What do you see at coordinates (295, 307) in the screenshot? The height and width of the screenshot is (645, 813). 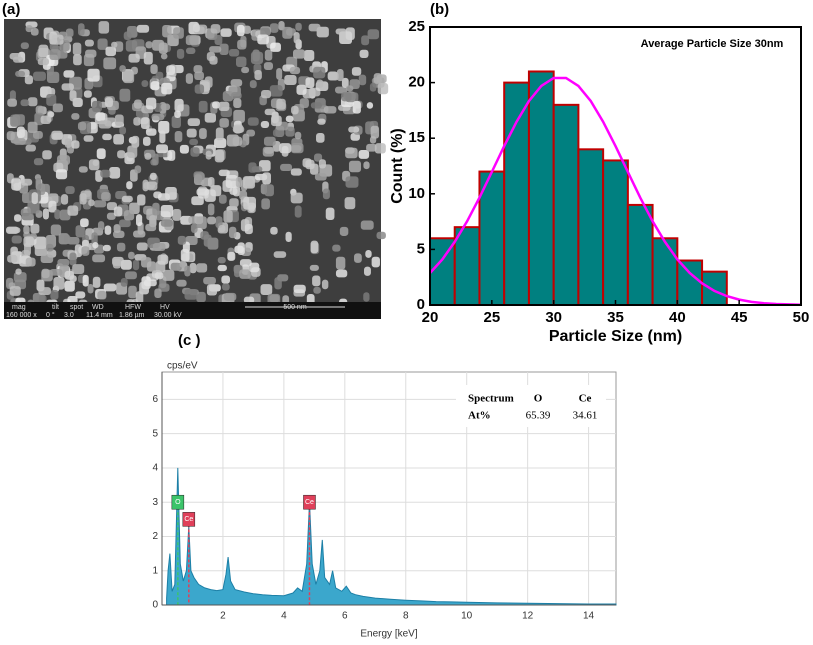 I see `scale-bar-label: 500 nm` at bounding box center [295, 307].